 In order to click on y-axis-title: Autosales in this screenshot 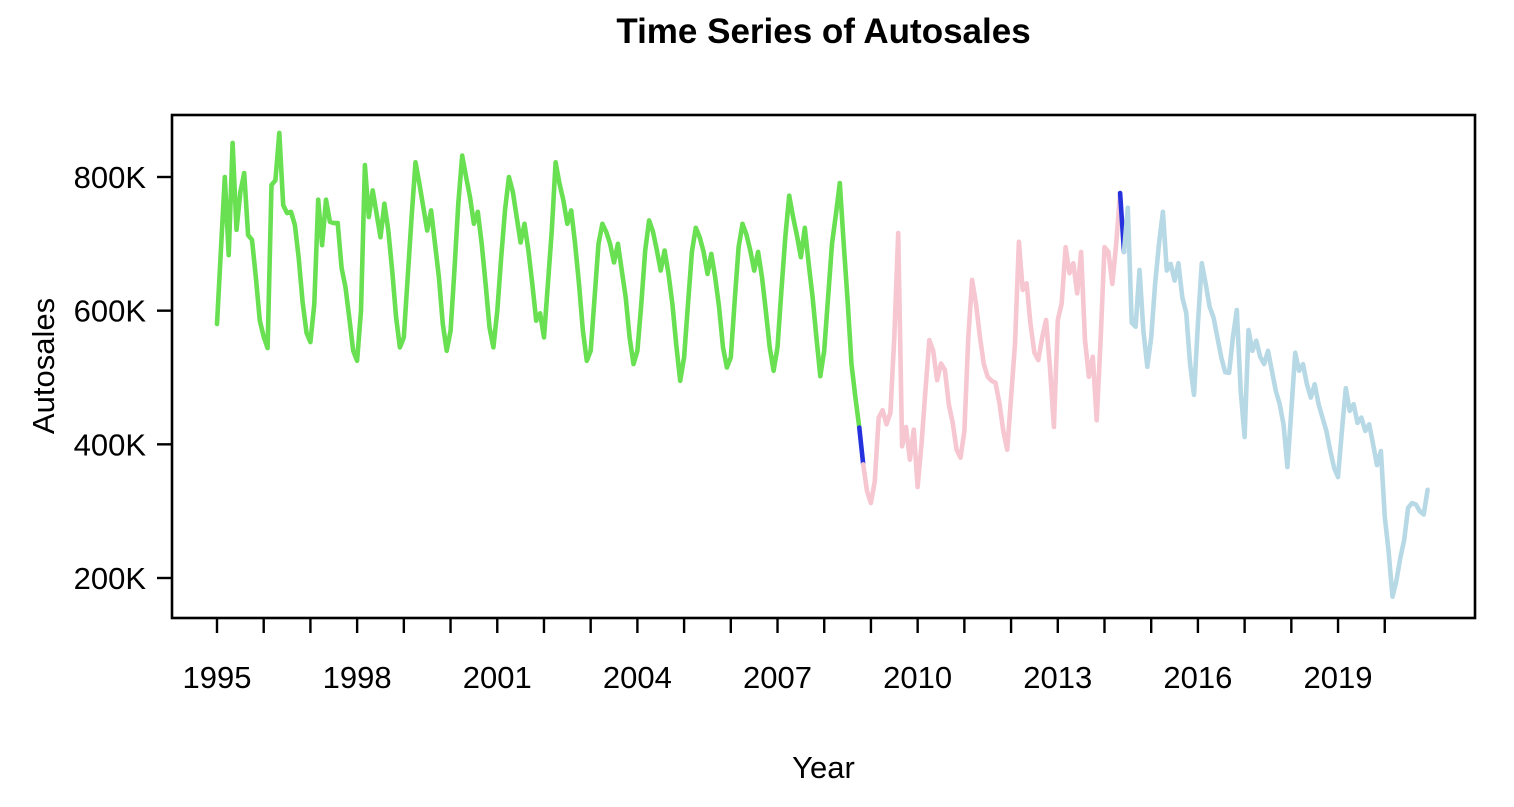, I will do `click(43, 366)`.